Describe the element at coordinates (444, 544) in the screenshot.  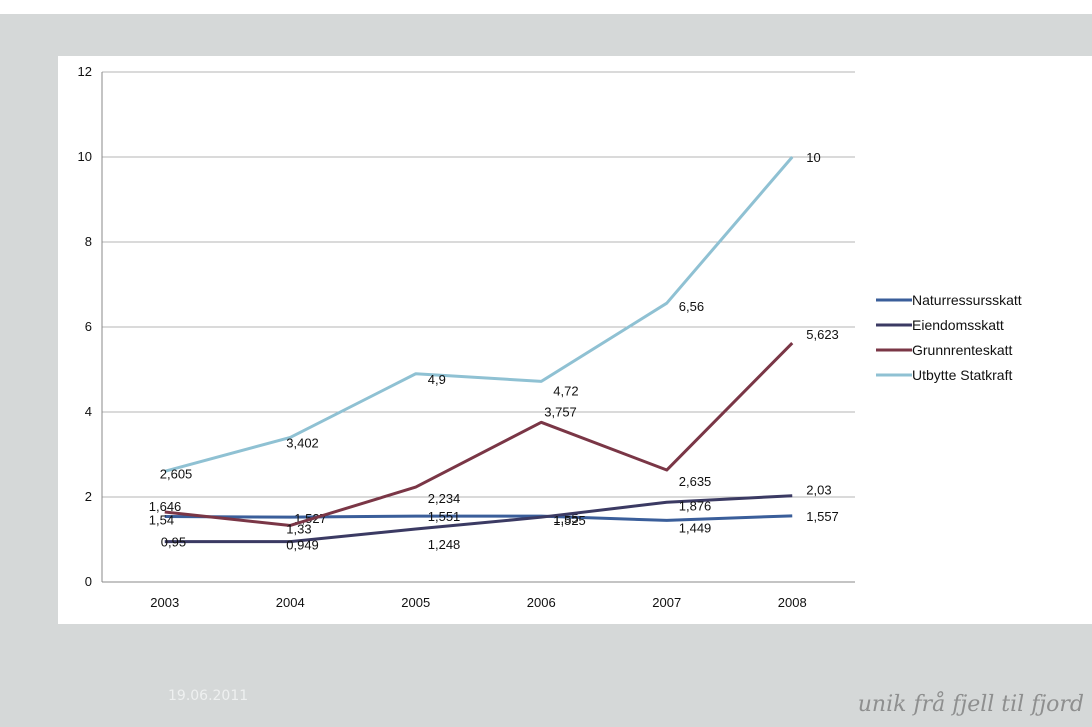
I see `data-label: 1,248` at that location.